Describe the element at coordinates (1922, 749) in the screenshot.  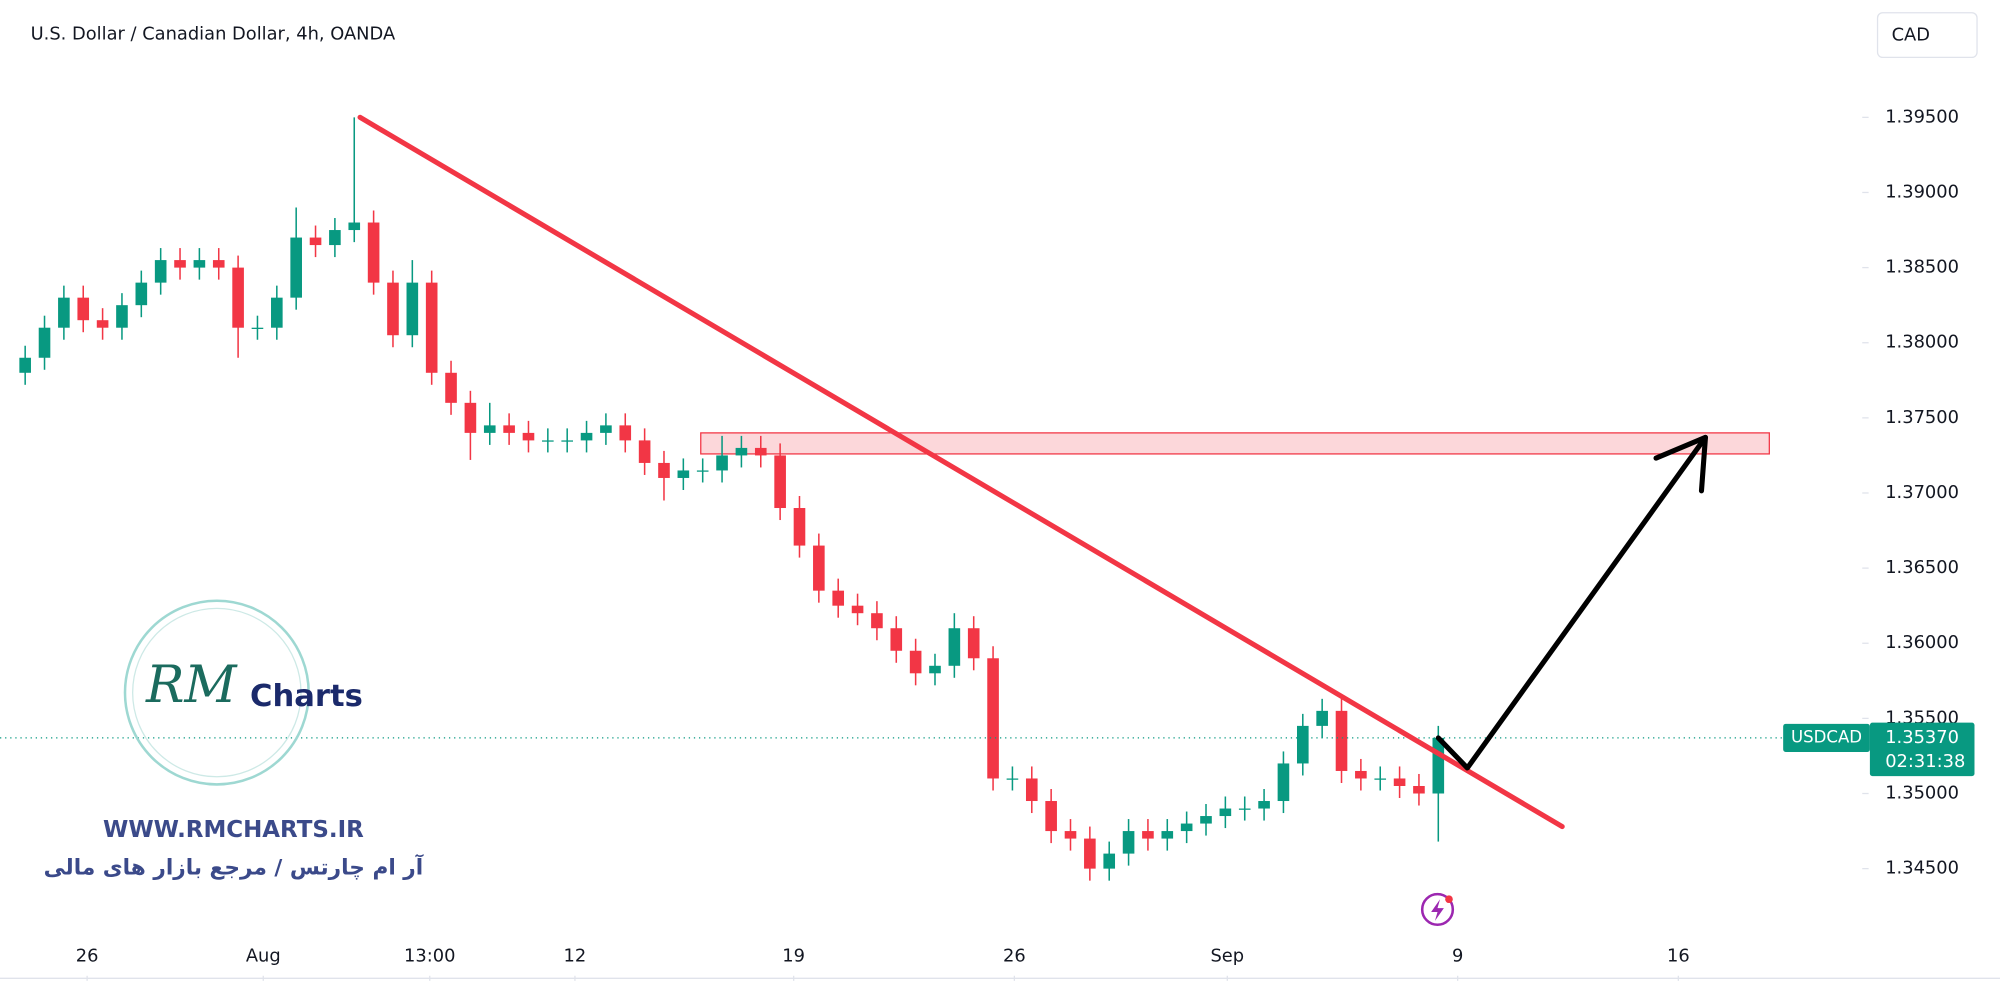
I see `price-tag-bg` at that location.